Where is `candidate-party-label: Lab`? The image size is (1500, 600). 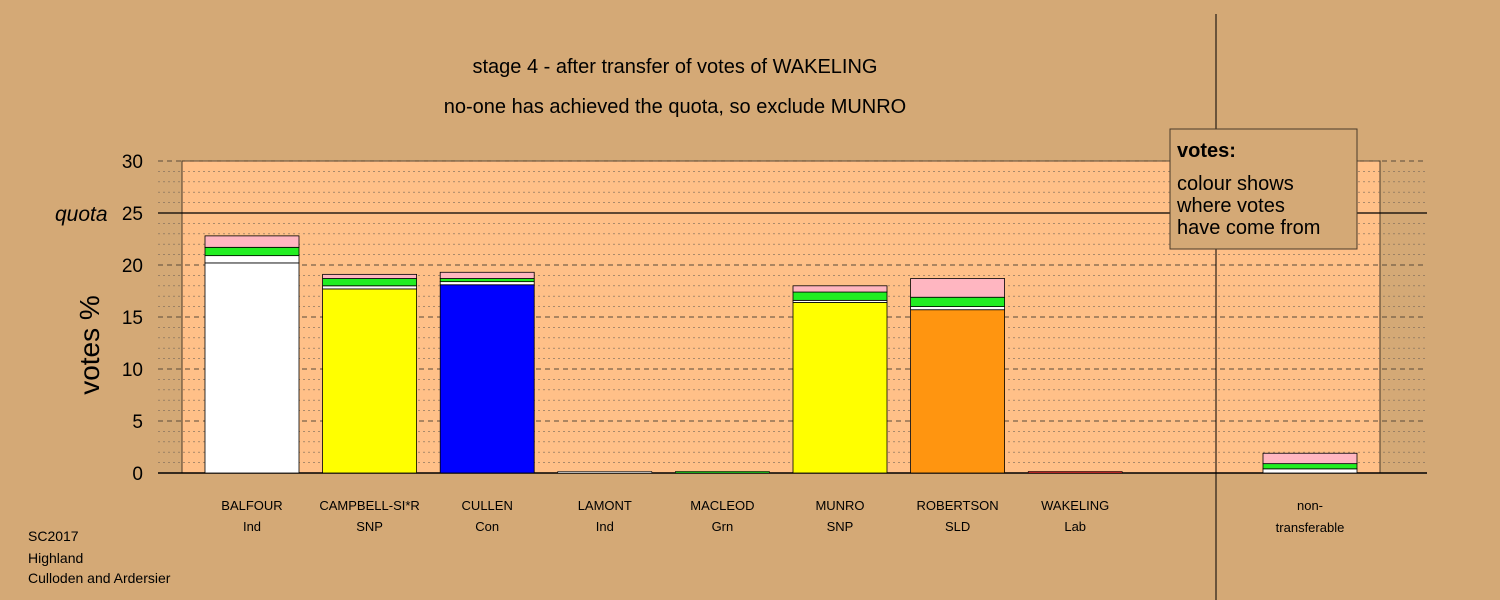
candidate-party-label: Lab is located at coordinates (1075, 526).